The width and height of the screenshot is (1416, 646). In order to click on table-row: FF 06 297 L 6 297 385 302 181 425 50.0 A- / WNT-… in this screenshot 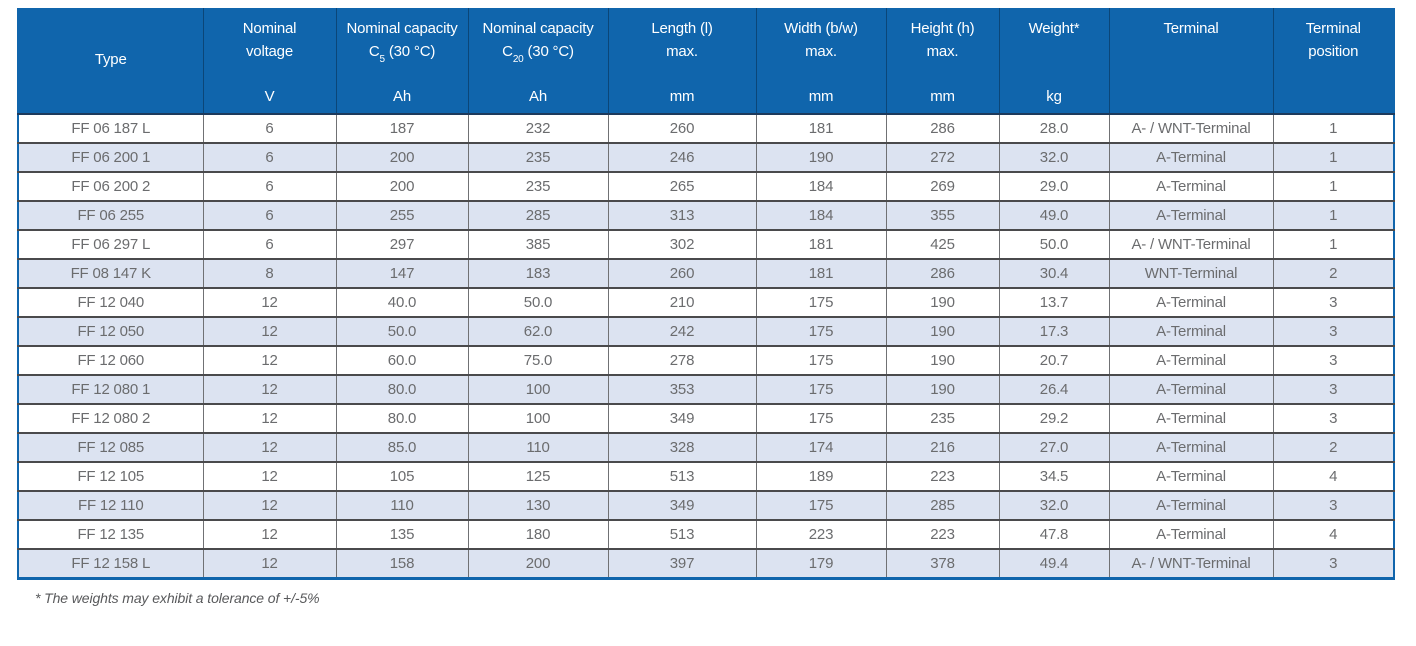, I will do `click(706, 244)`.